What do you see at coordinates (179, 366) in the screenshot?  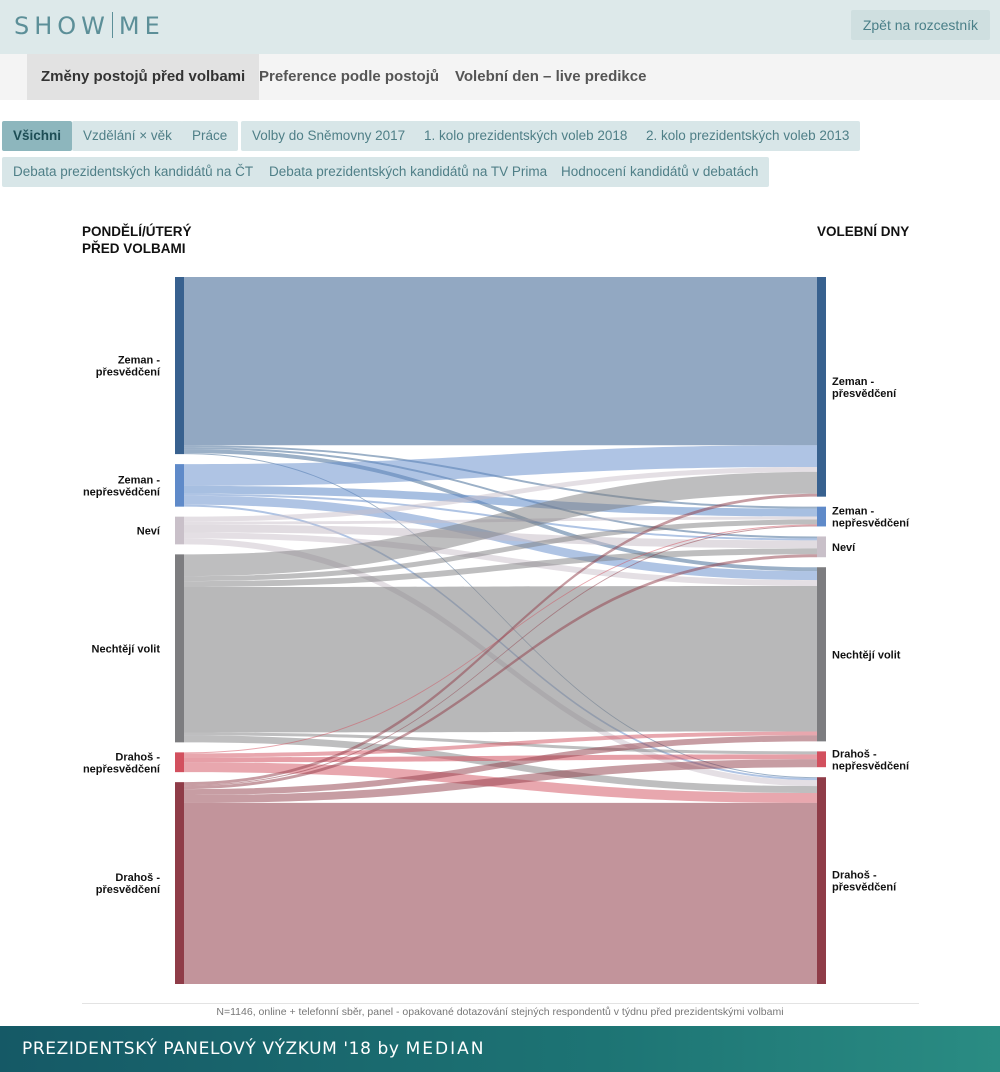 I see `left-node-zeman_p` at bounding box center [179, 366].